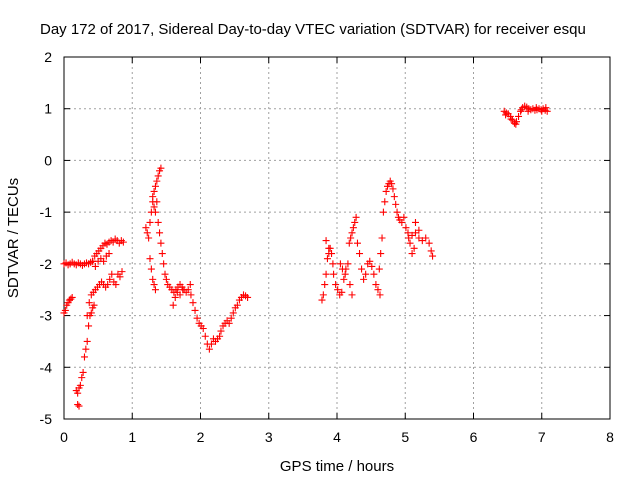 This screenshot has width=640, height=480. I want to click on y-tick-label: -3, so click(46, 316).